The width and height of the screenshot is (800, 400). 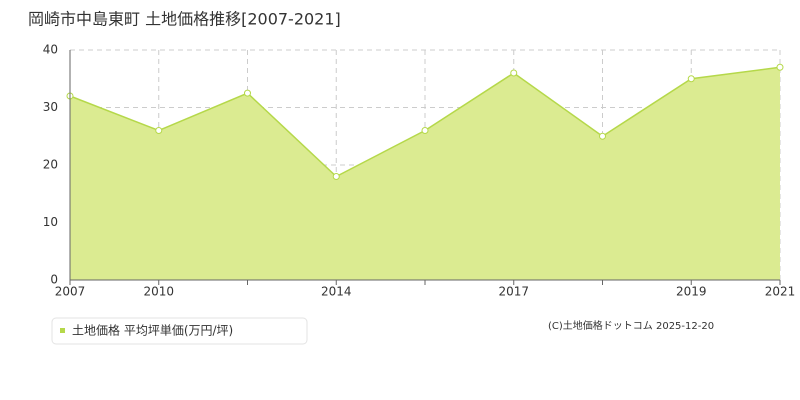 I want to click on legend, so click(x=179, y=331).